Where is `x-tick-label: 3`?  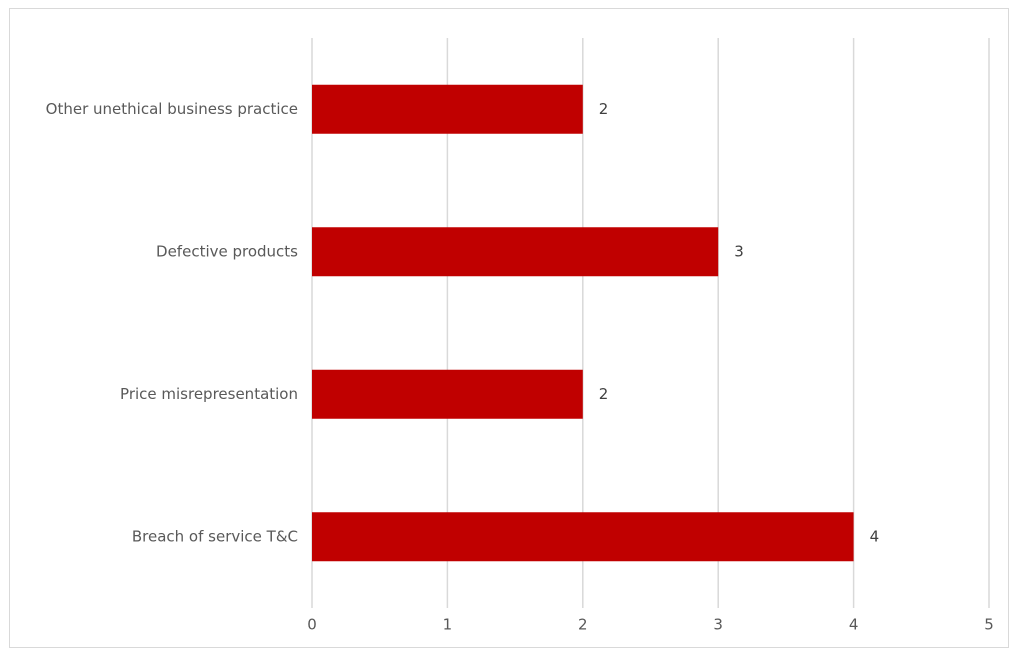 x-tick-label: 3 is located at coordinates (718, 625).